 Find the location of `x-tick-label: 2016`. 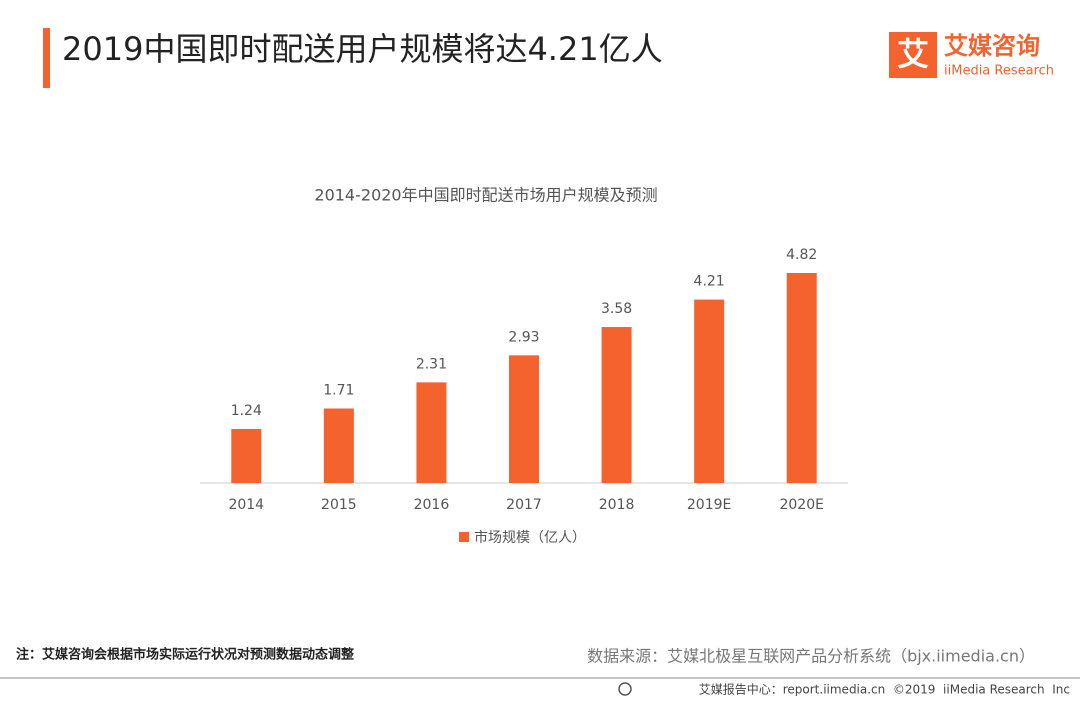

x-tick-label: 2016 is located at coordinates (432, 505).